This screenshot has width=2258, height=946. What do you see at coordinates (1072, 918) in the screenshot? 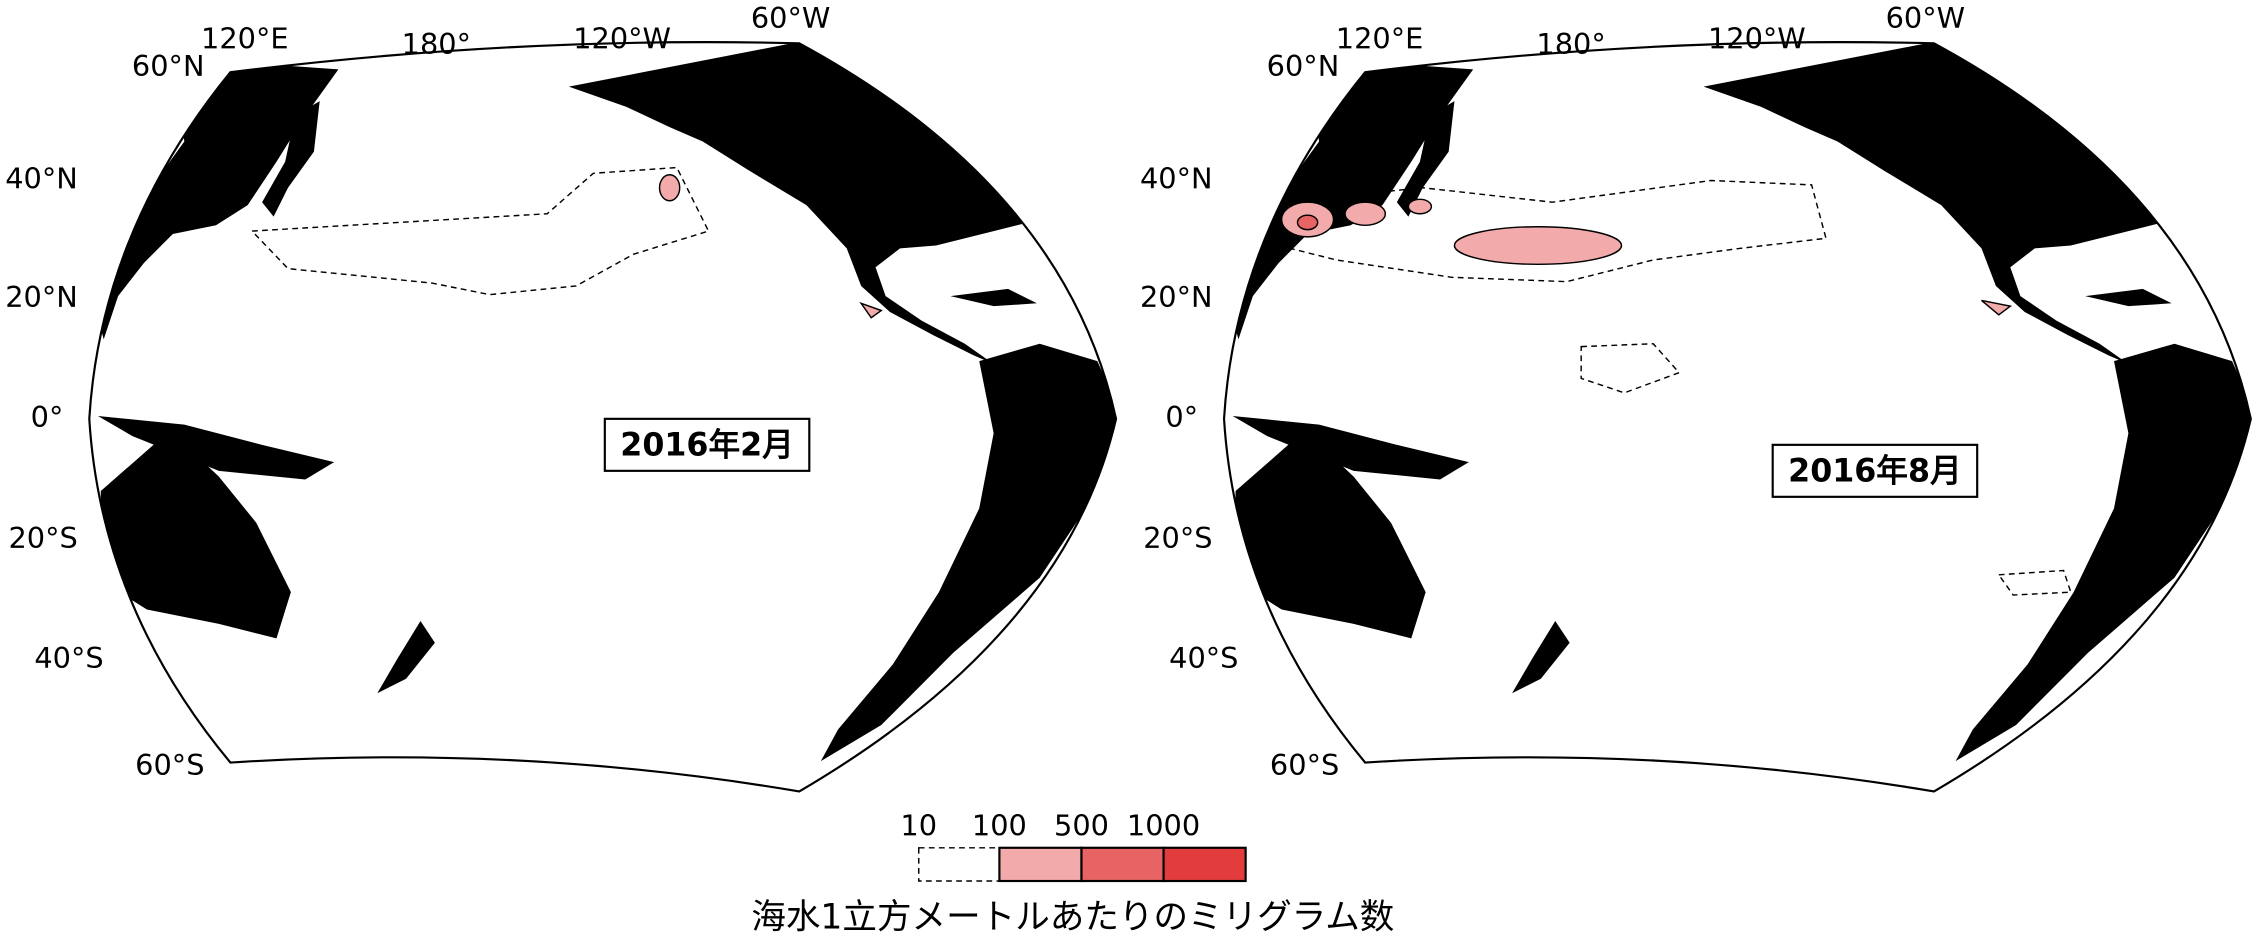
I see `legend-caption: 海水1立方メートルあたりのミリグラム数` at bounding box center [1072, 918].